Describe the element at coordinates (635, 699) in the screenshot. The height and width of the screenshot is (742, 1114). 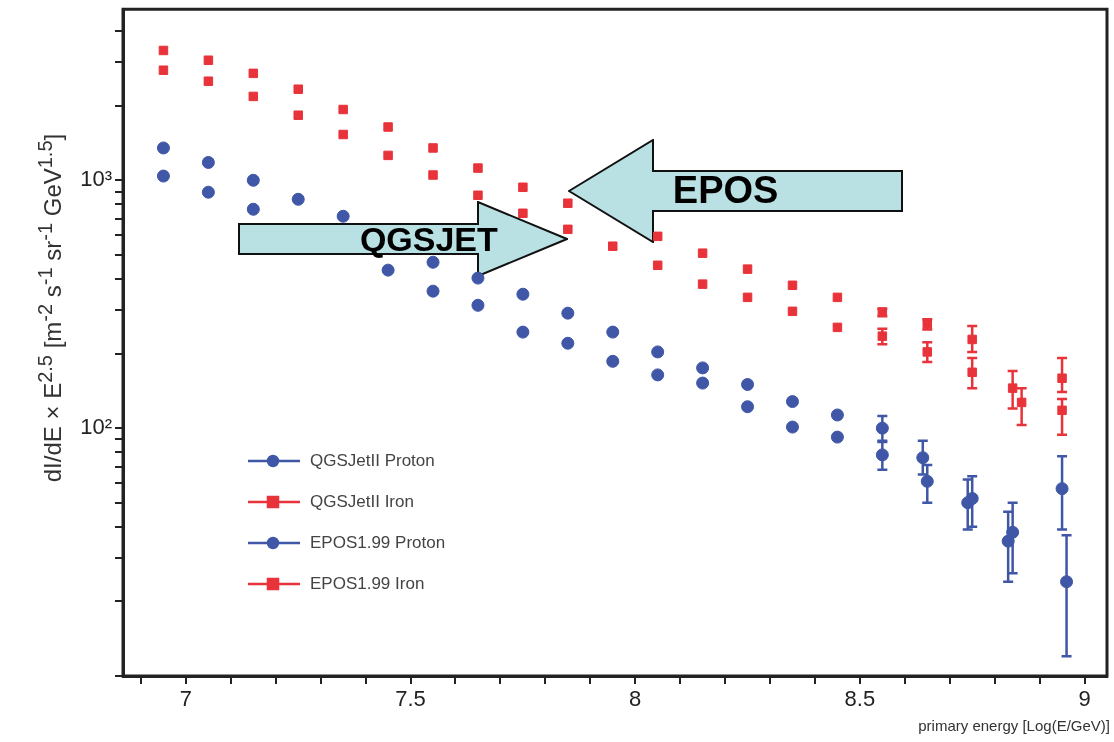
I see `x-tick-label: 8` at that location.